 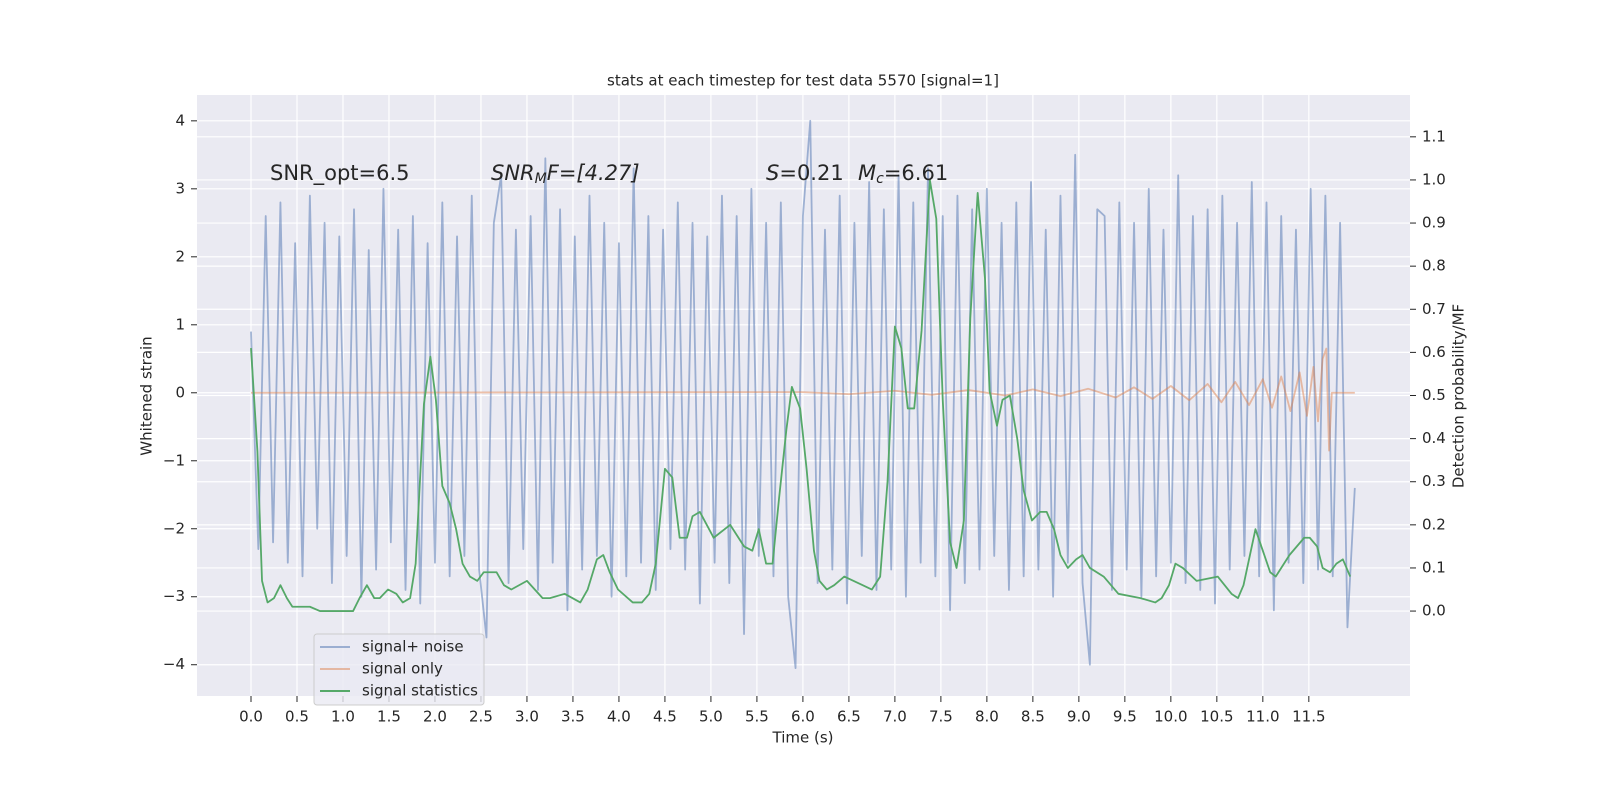 I want to click on y2-axis-label: Detection probability/MF, so click(x=1459, y=396).